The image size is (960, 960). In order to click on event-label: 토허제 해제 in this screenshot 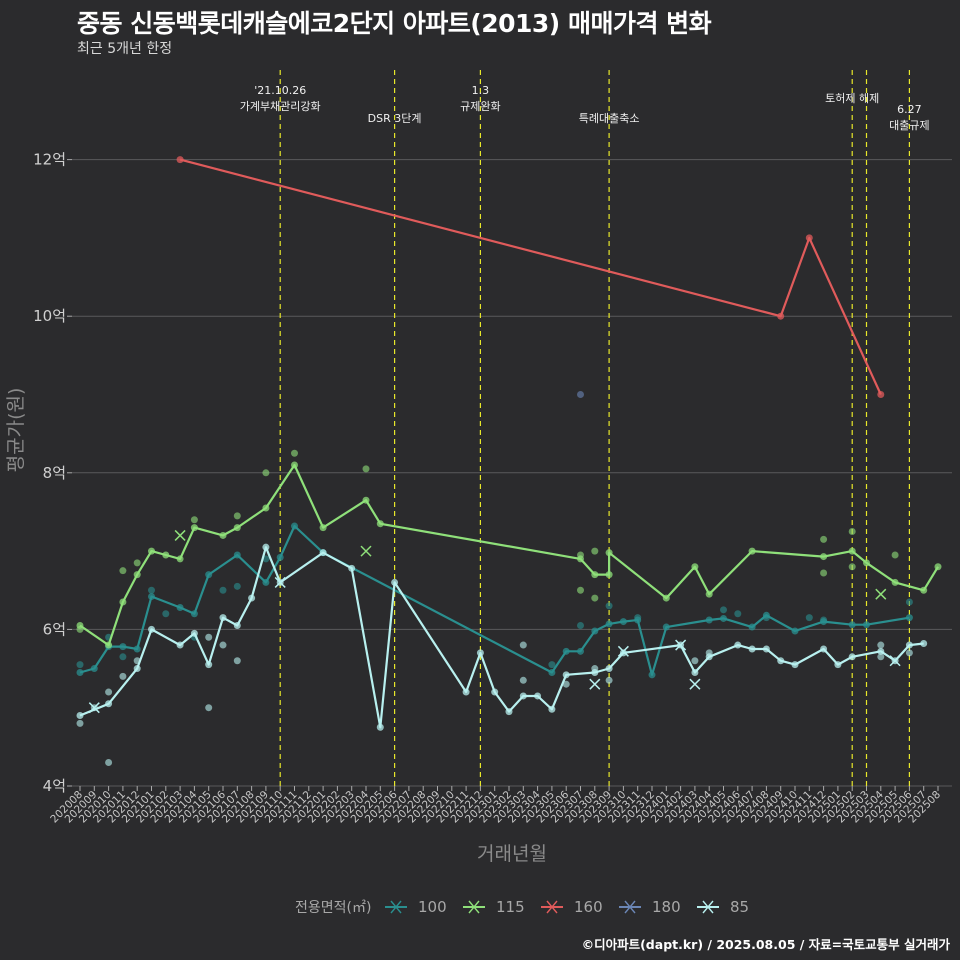, I will do `click(852, 98)`.